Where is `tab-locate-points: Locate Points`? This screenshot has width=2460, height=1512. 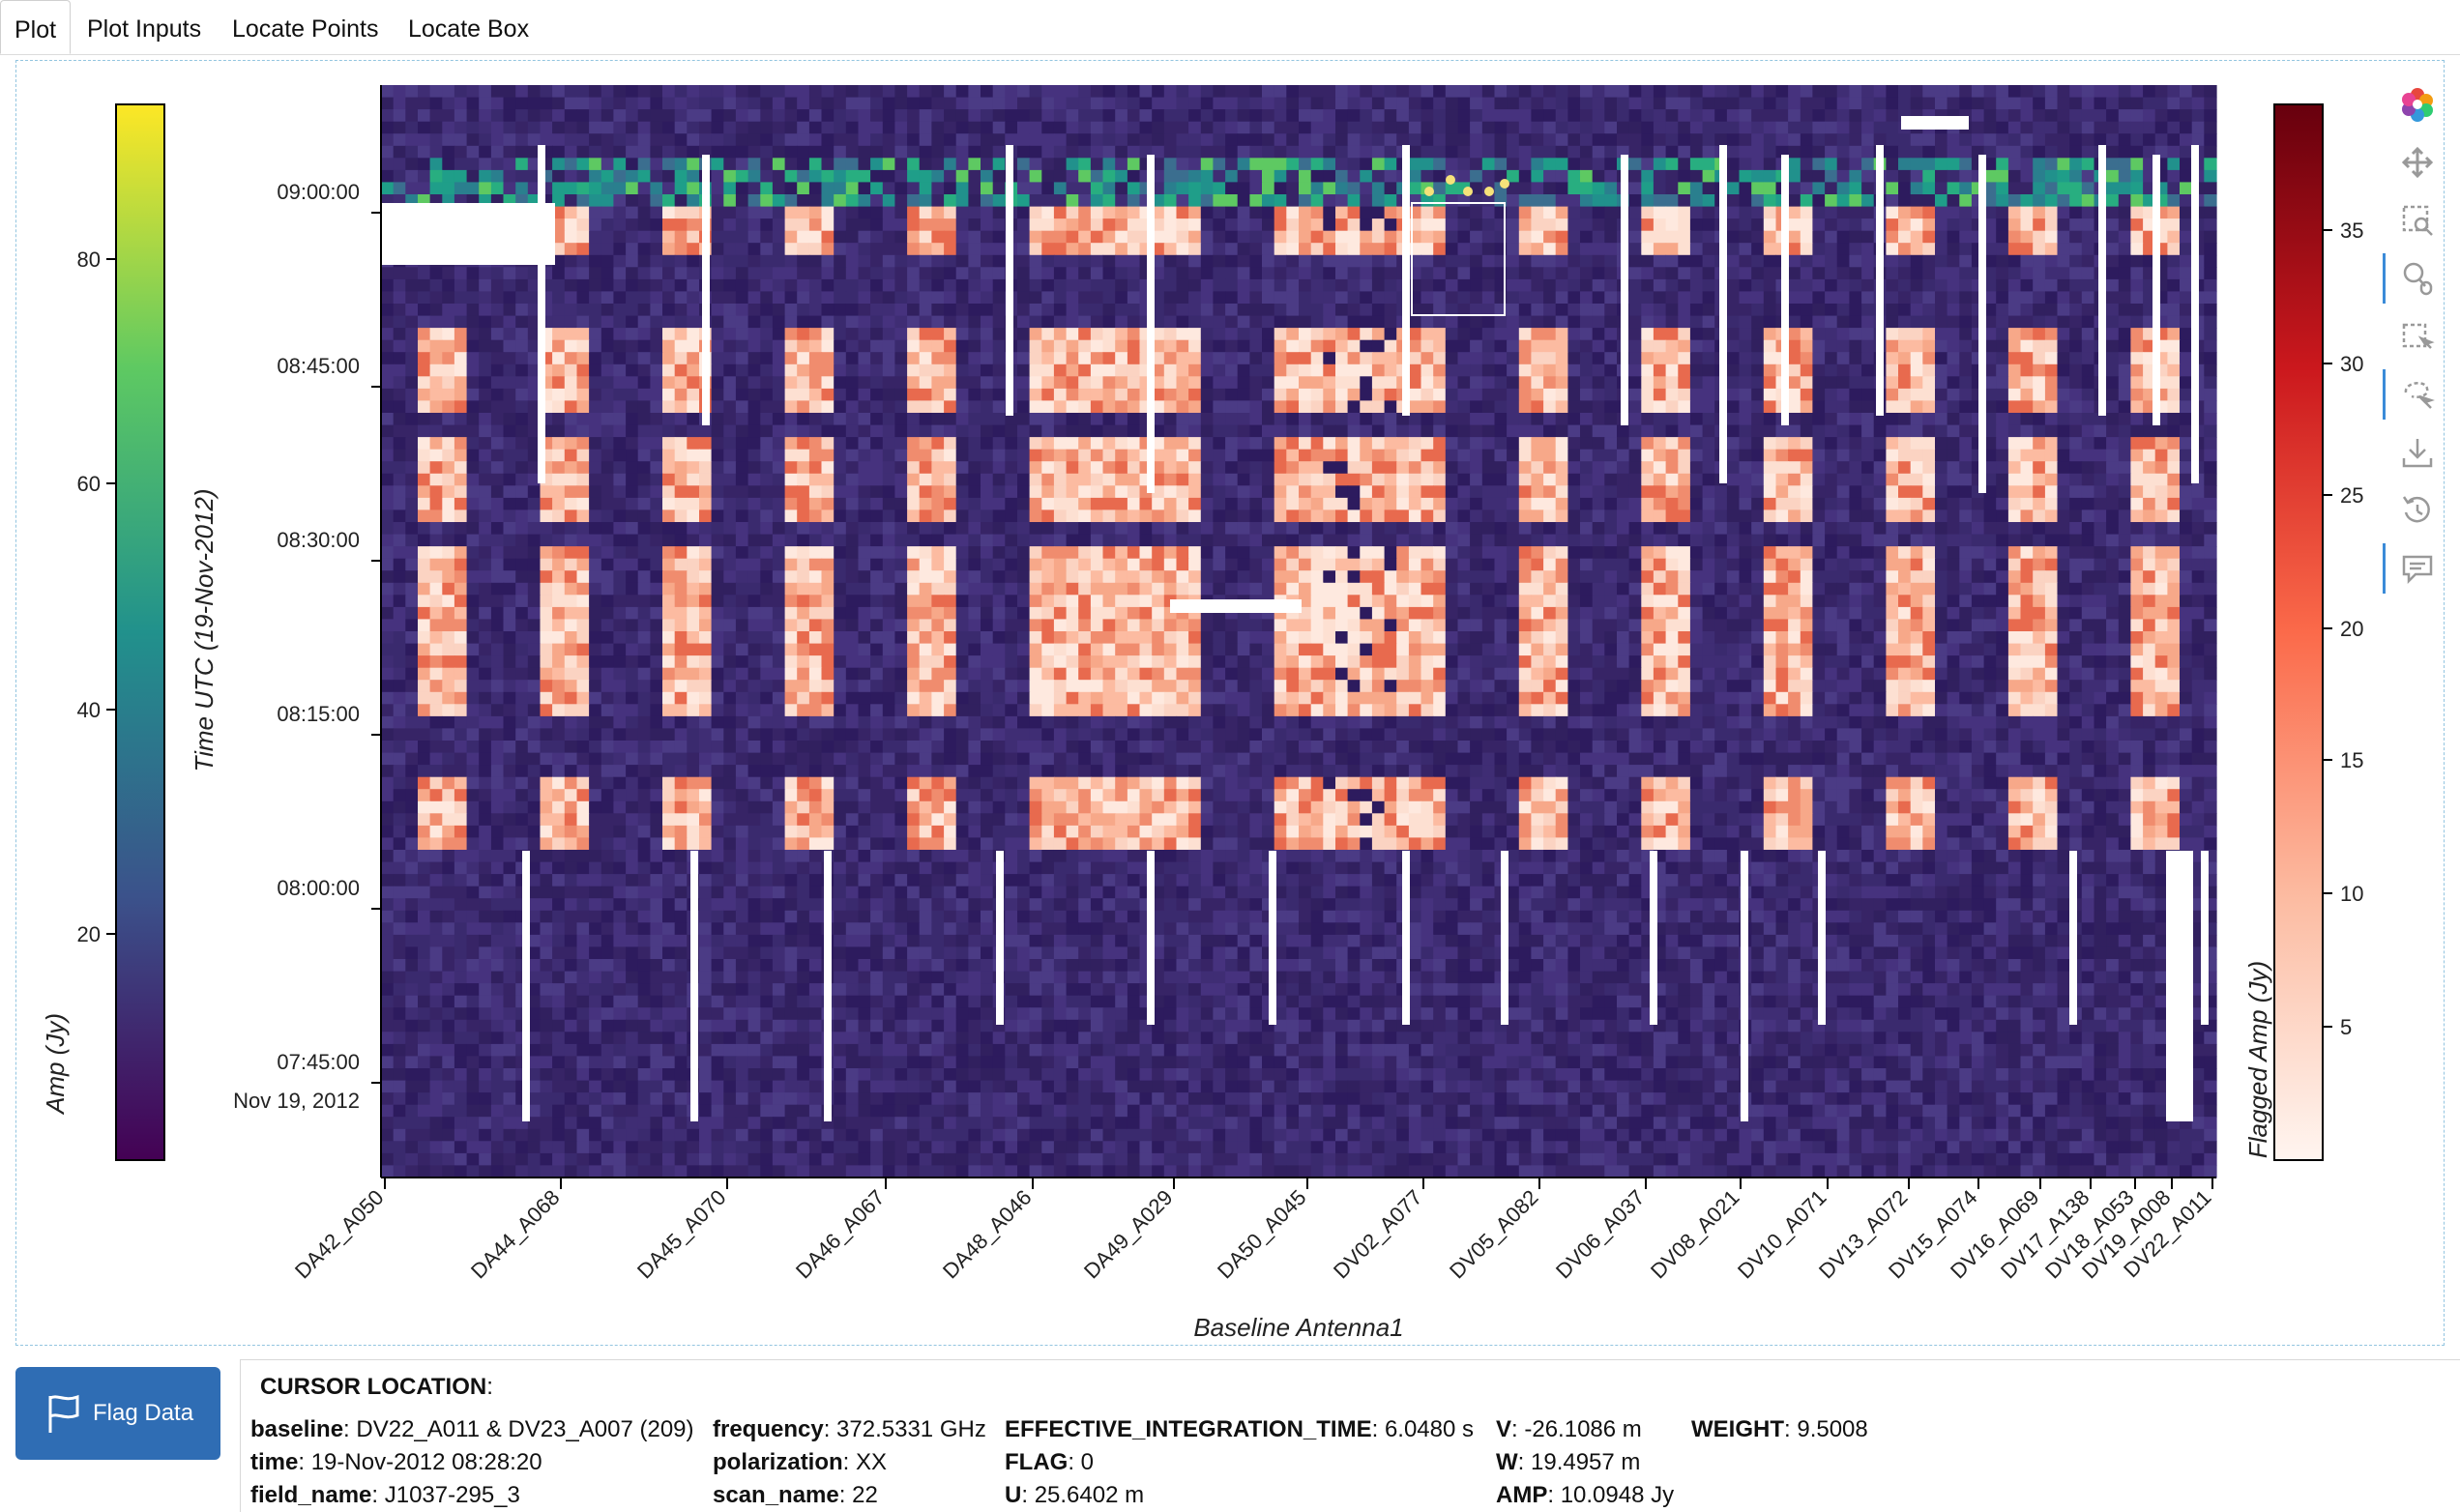 tab-locate-points: Locate Points is located at coordinates (305, 29).